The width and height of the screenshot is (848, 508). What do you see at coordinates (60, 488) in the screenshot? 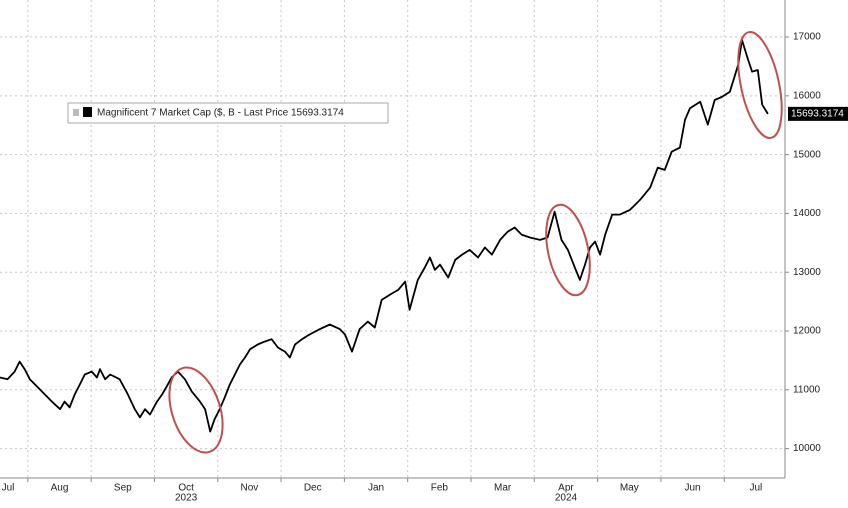
I see `x-tick-label: Aug` at bounding box center [60, 488].